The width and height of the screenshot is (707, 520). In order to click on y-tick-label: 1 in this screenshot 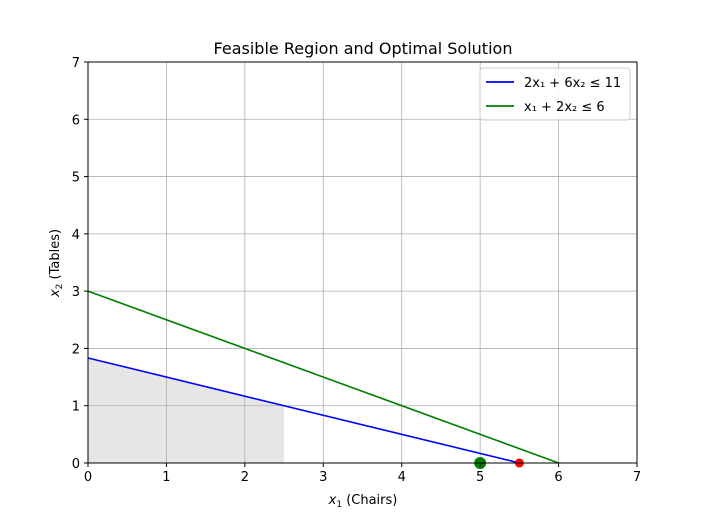, I will do `click(76, 407)`.